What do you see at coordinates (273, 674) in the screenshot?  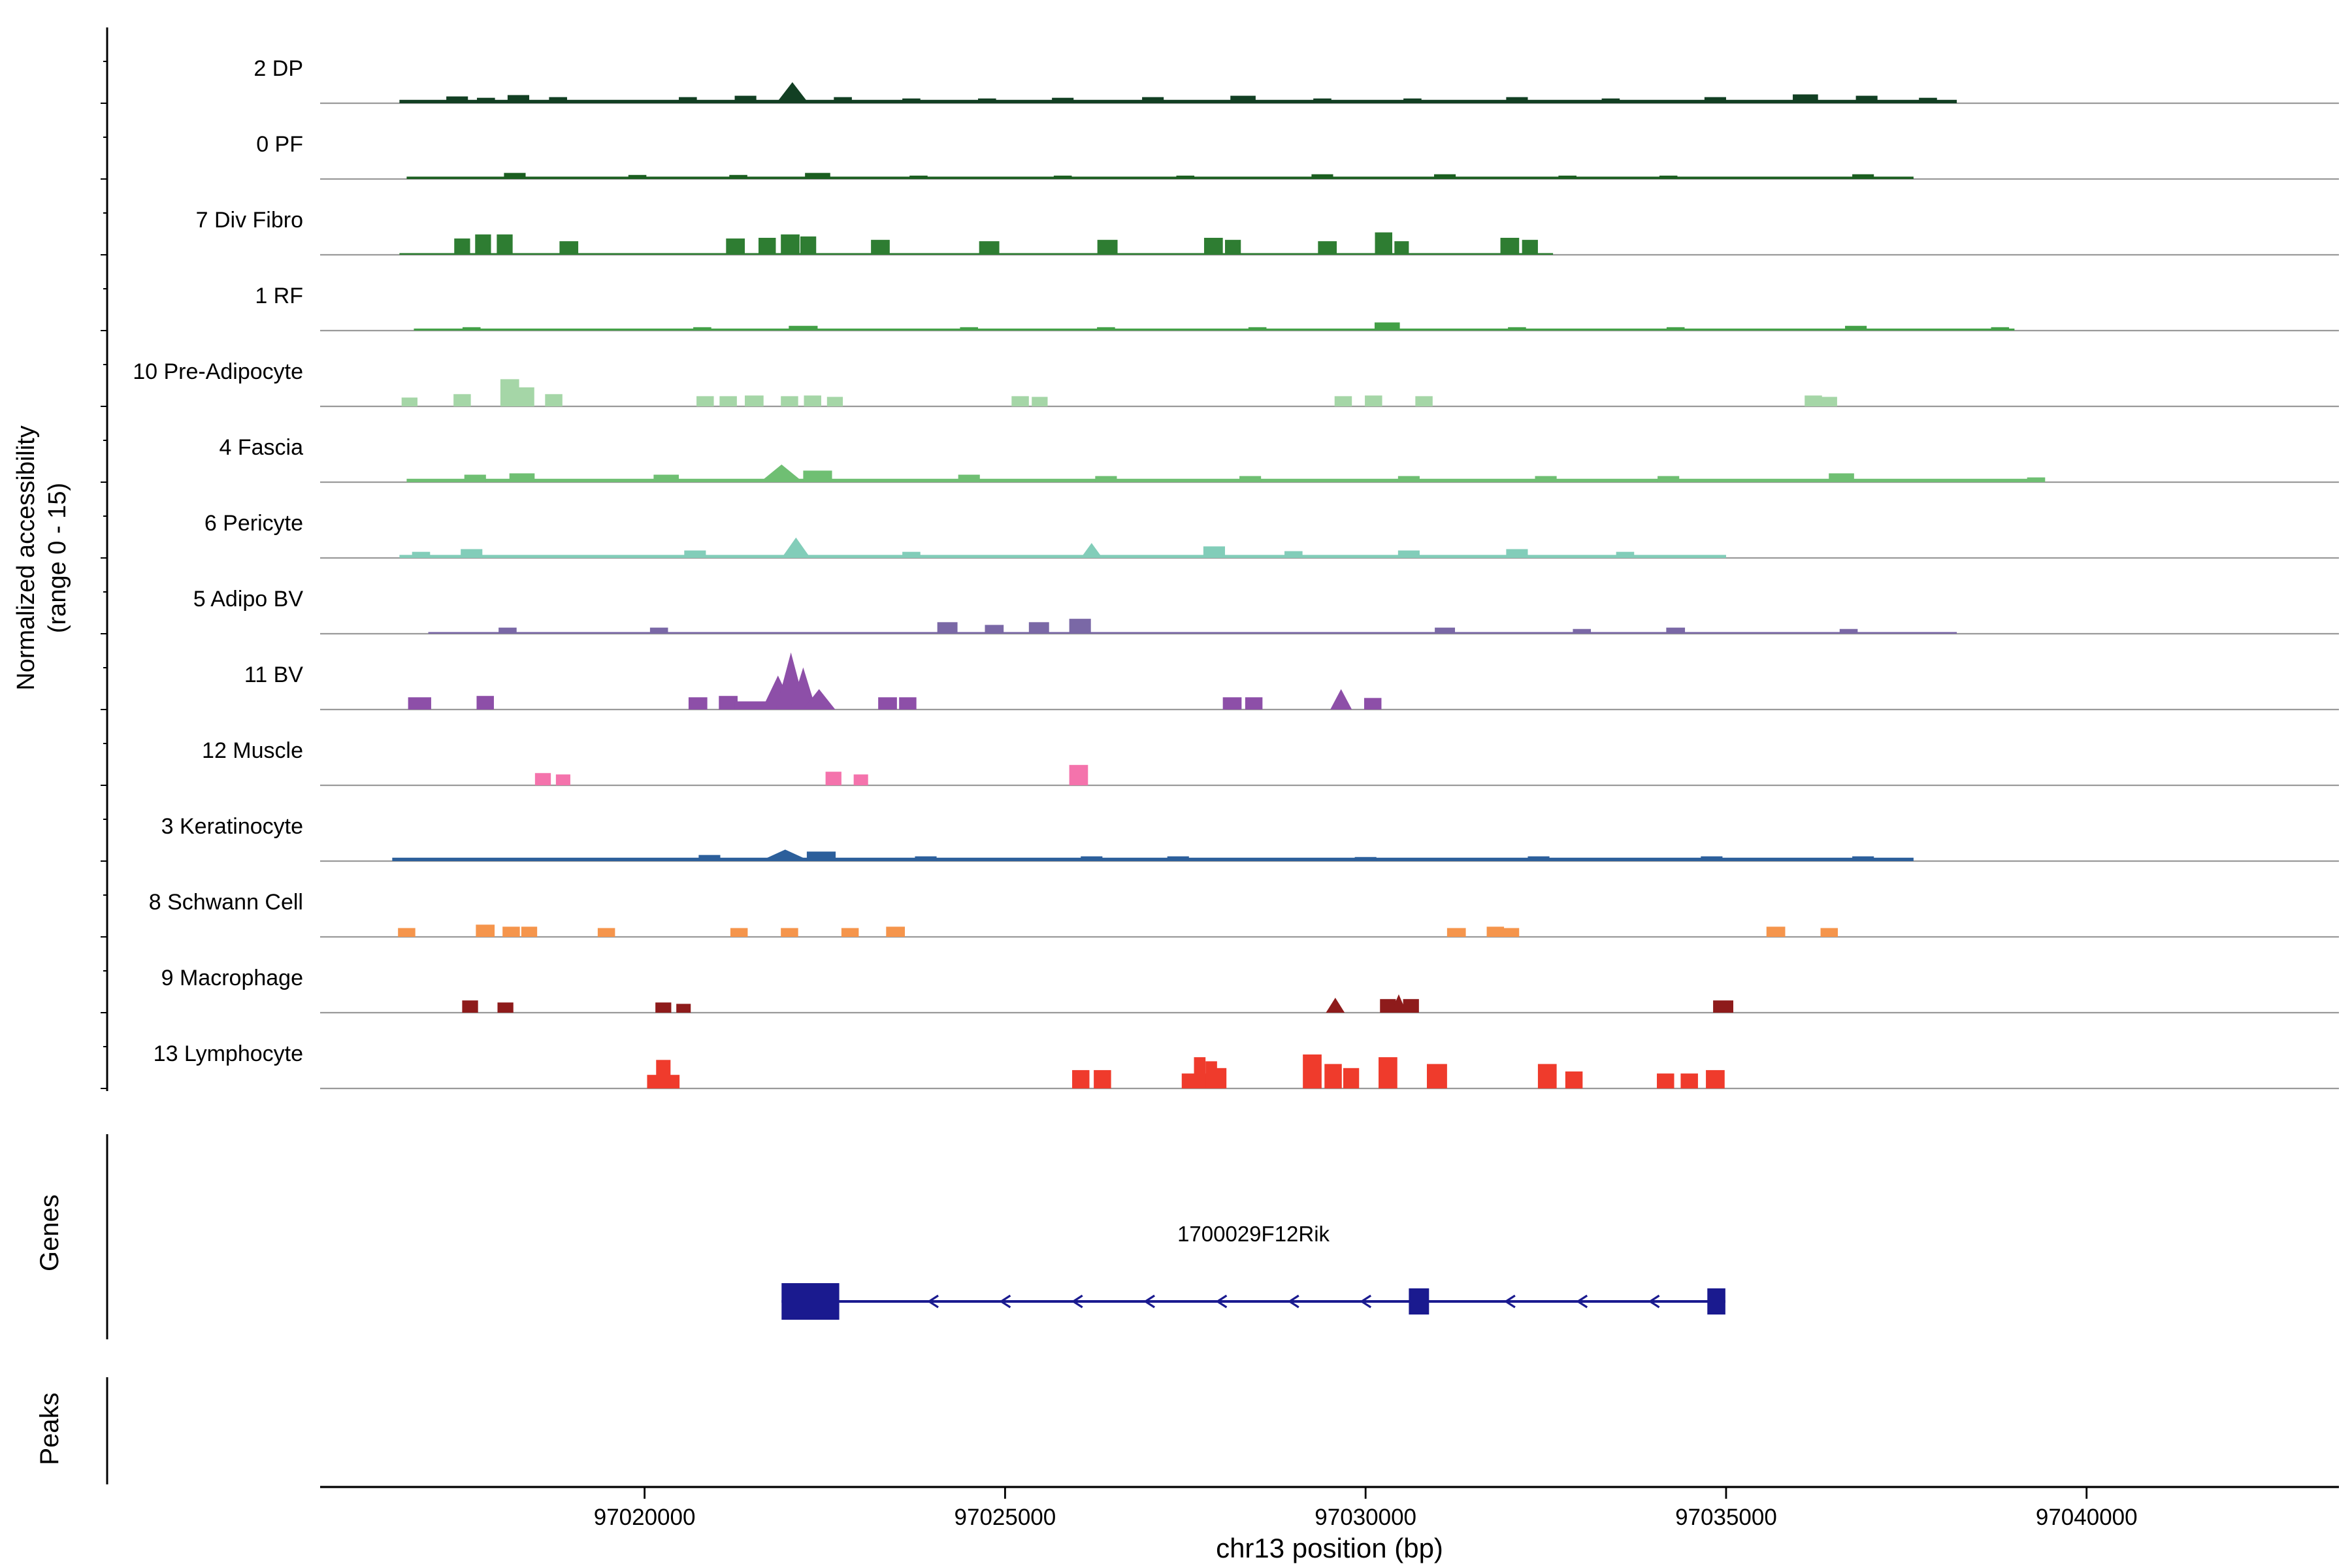 I see `track-label: 11 BV` at bounding box center [273, 674].